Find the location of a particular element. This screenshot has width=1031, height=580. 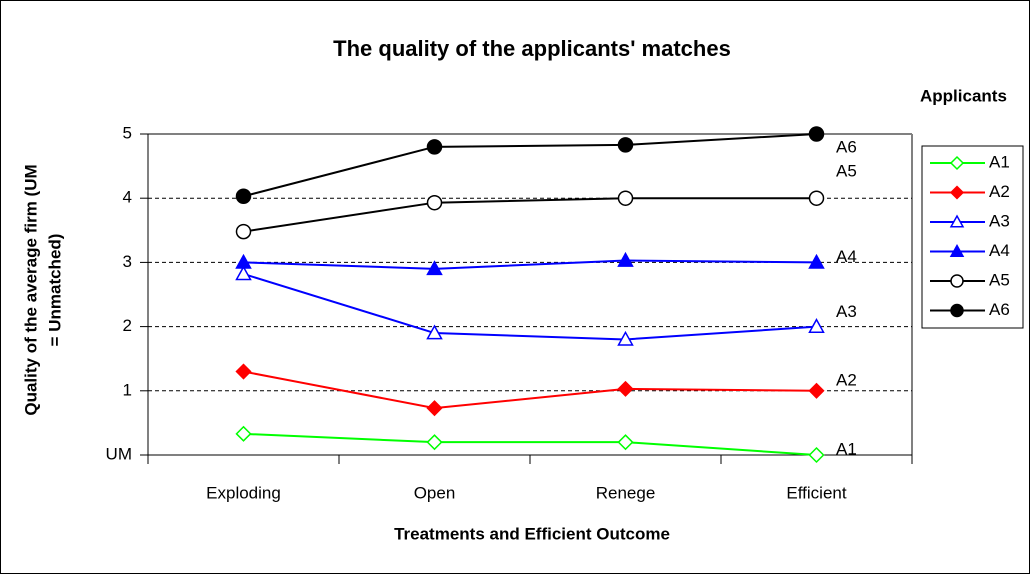

y-tick-label: 4 is located at coordinates (127, 197).